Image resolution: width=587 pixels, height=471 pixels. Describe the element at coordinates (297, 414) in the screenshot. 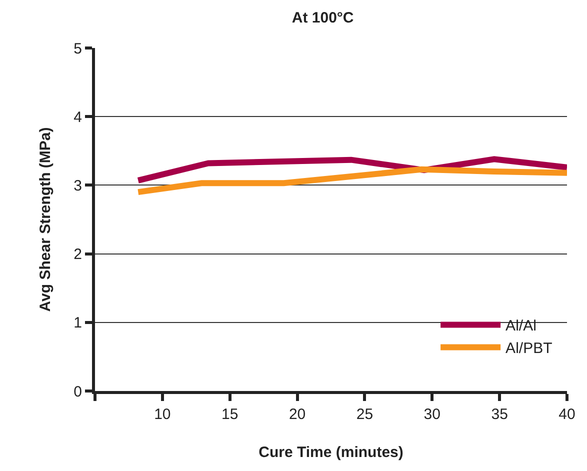

I see `x-tick-label: 20` at that location.